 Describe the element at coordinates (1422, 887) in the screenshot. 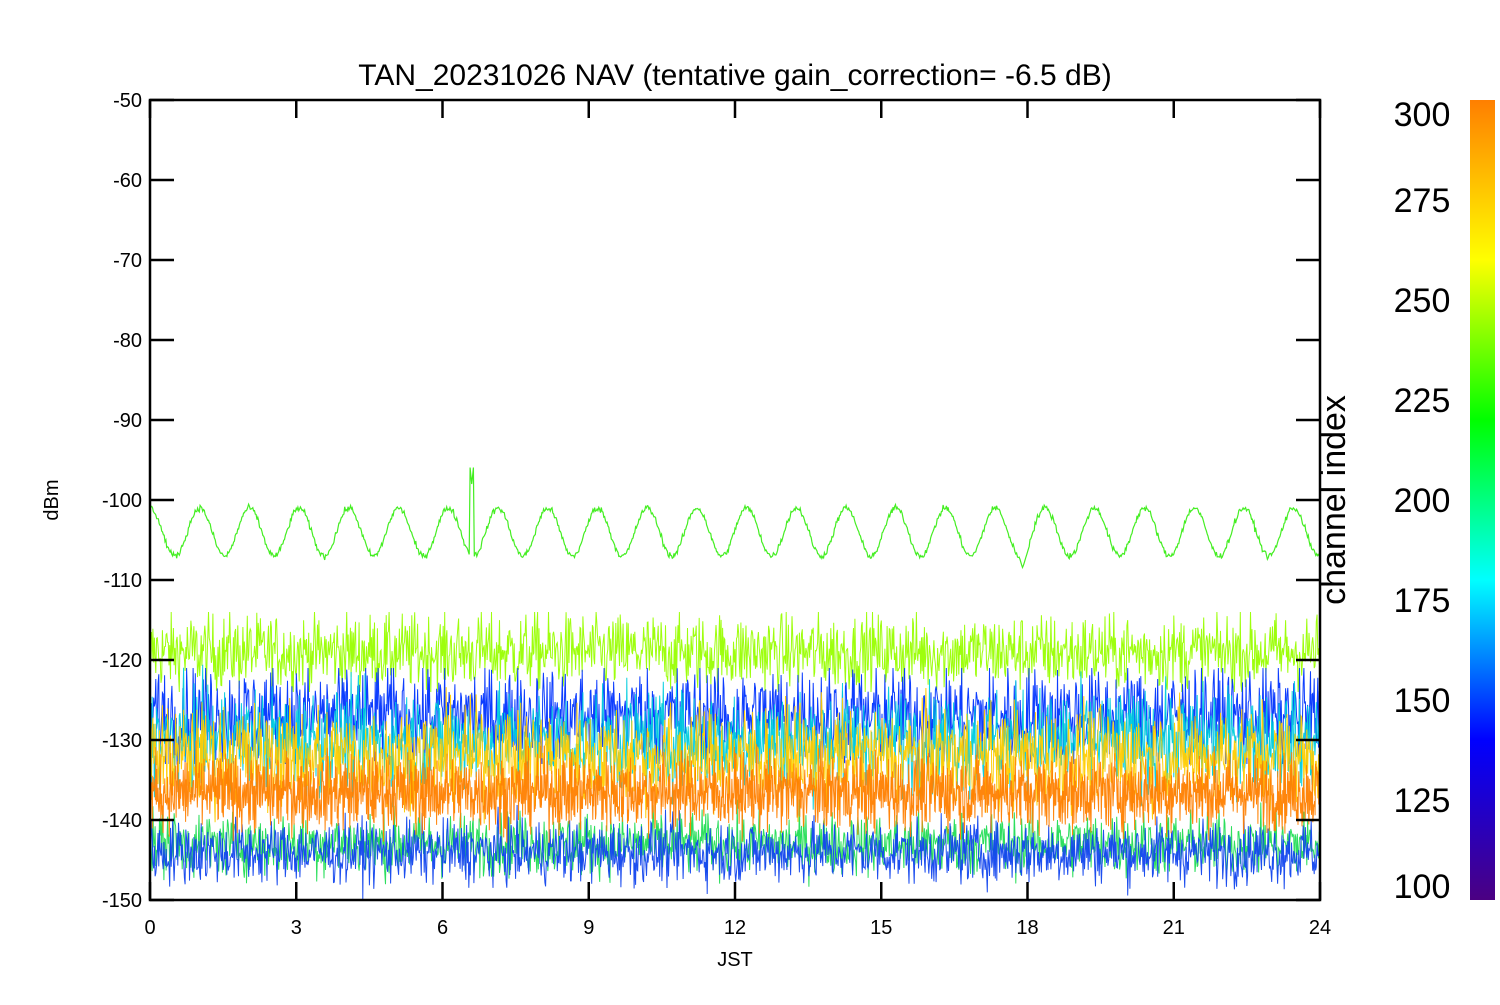

I see `colorbar-tick-label: 100` at that location.